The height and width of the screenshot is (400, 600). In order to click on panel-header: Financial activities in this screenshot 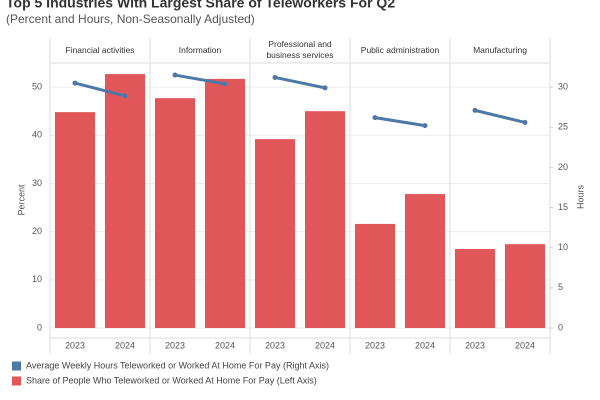, I will do `click(100, 49)`.